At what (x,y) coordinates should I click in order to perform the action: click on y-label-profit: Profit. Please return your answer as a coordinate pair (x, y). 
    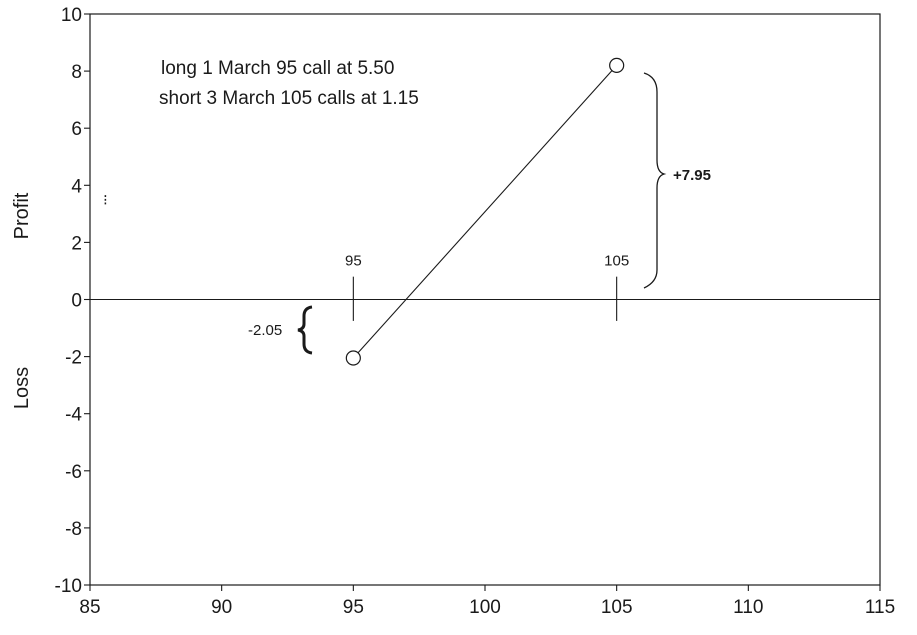
    Looking at the image, I should click on (22, 215).